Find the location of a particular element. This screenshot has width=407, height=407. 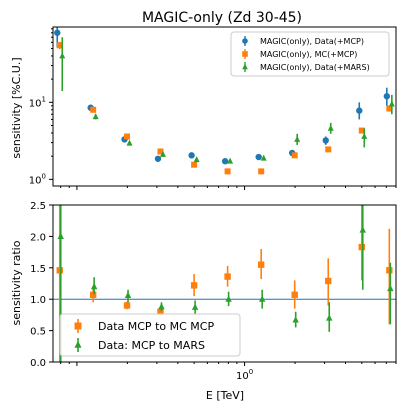

top-legend-frame is located at coordinates (310, 54).